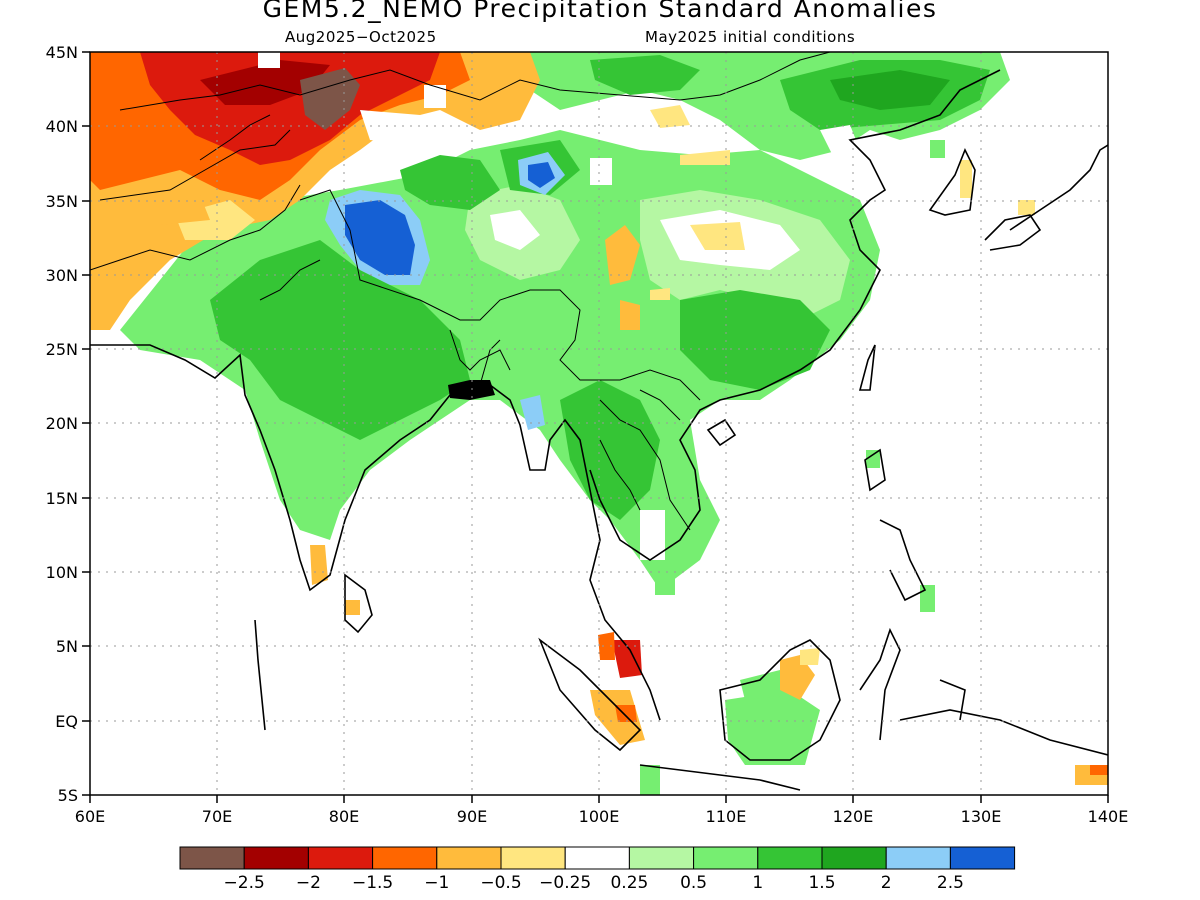  I want to click on dry-core-kazakhstan, so click(330, 99).